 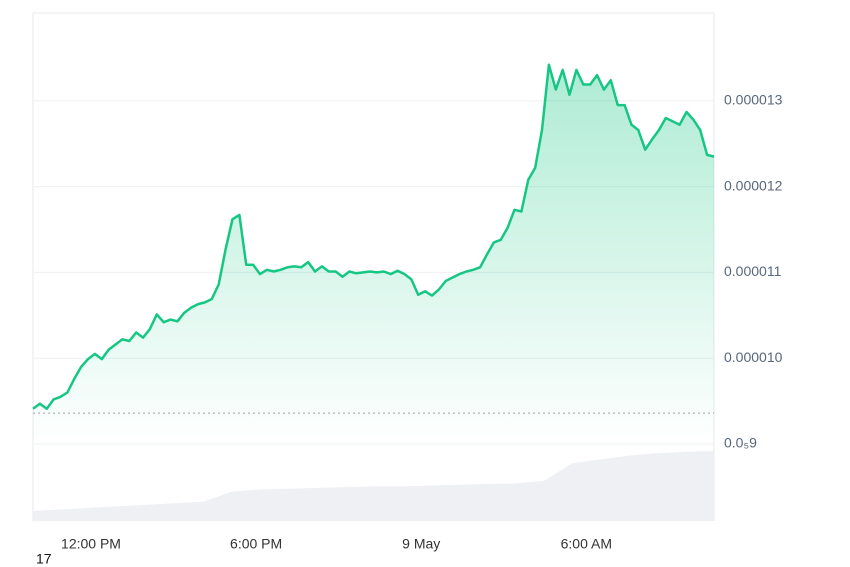 What do you see at coordinates (753, 271) in the screenshot?
I see `y-tick-label: 0.000011` at bounding box center [753, 271].